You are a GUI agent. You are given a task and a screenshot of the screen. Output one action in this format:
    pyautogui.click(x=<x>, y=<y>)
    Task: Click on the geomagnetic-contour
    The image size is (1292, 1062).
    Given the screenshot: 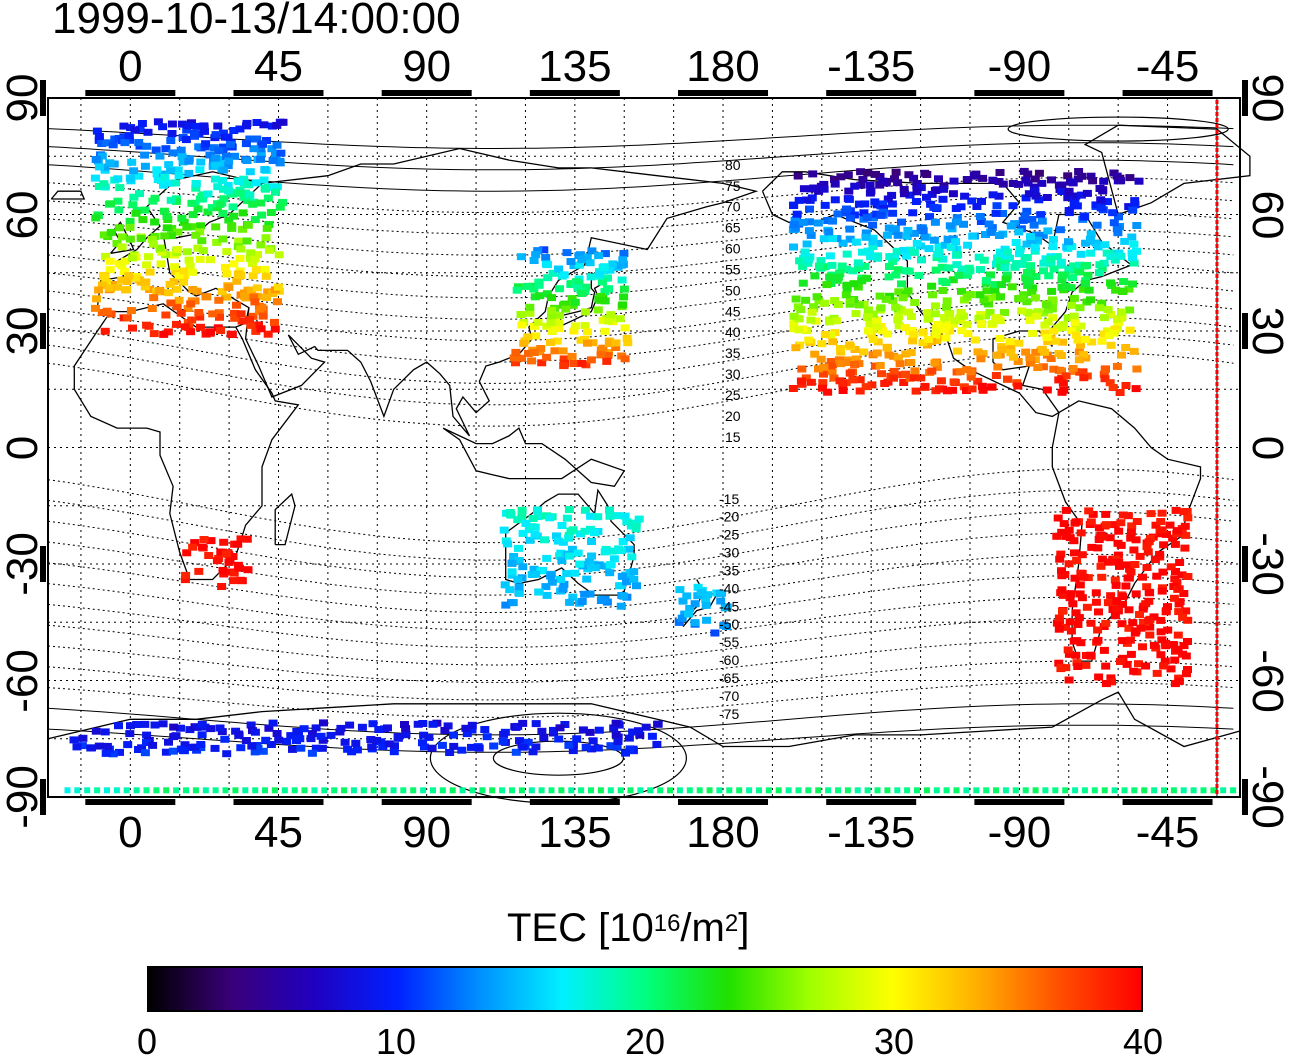 What is the action you would take?
    pyautogui.click(x=640, y=622)
    